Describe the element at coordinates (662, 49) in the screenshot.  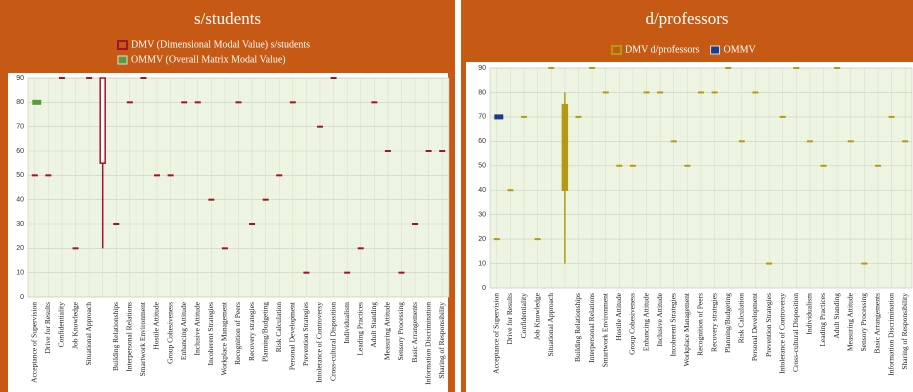
I see `legend-label: DMV d/professors` at that location.